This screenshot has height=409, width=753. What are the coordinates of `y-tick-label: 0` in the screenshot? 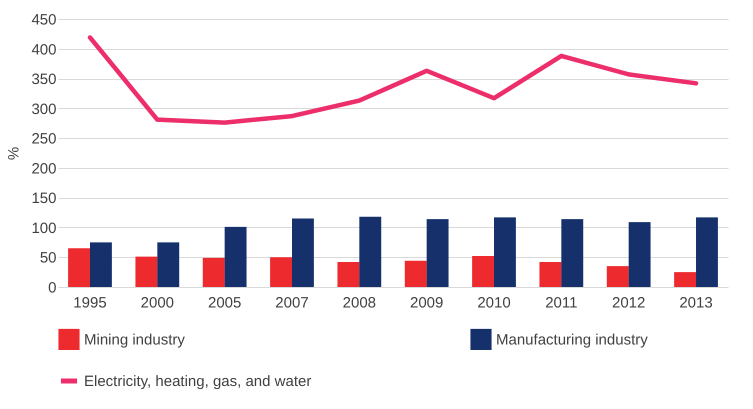 It's located at (52, 288).